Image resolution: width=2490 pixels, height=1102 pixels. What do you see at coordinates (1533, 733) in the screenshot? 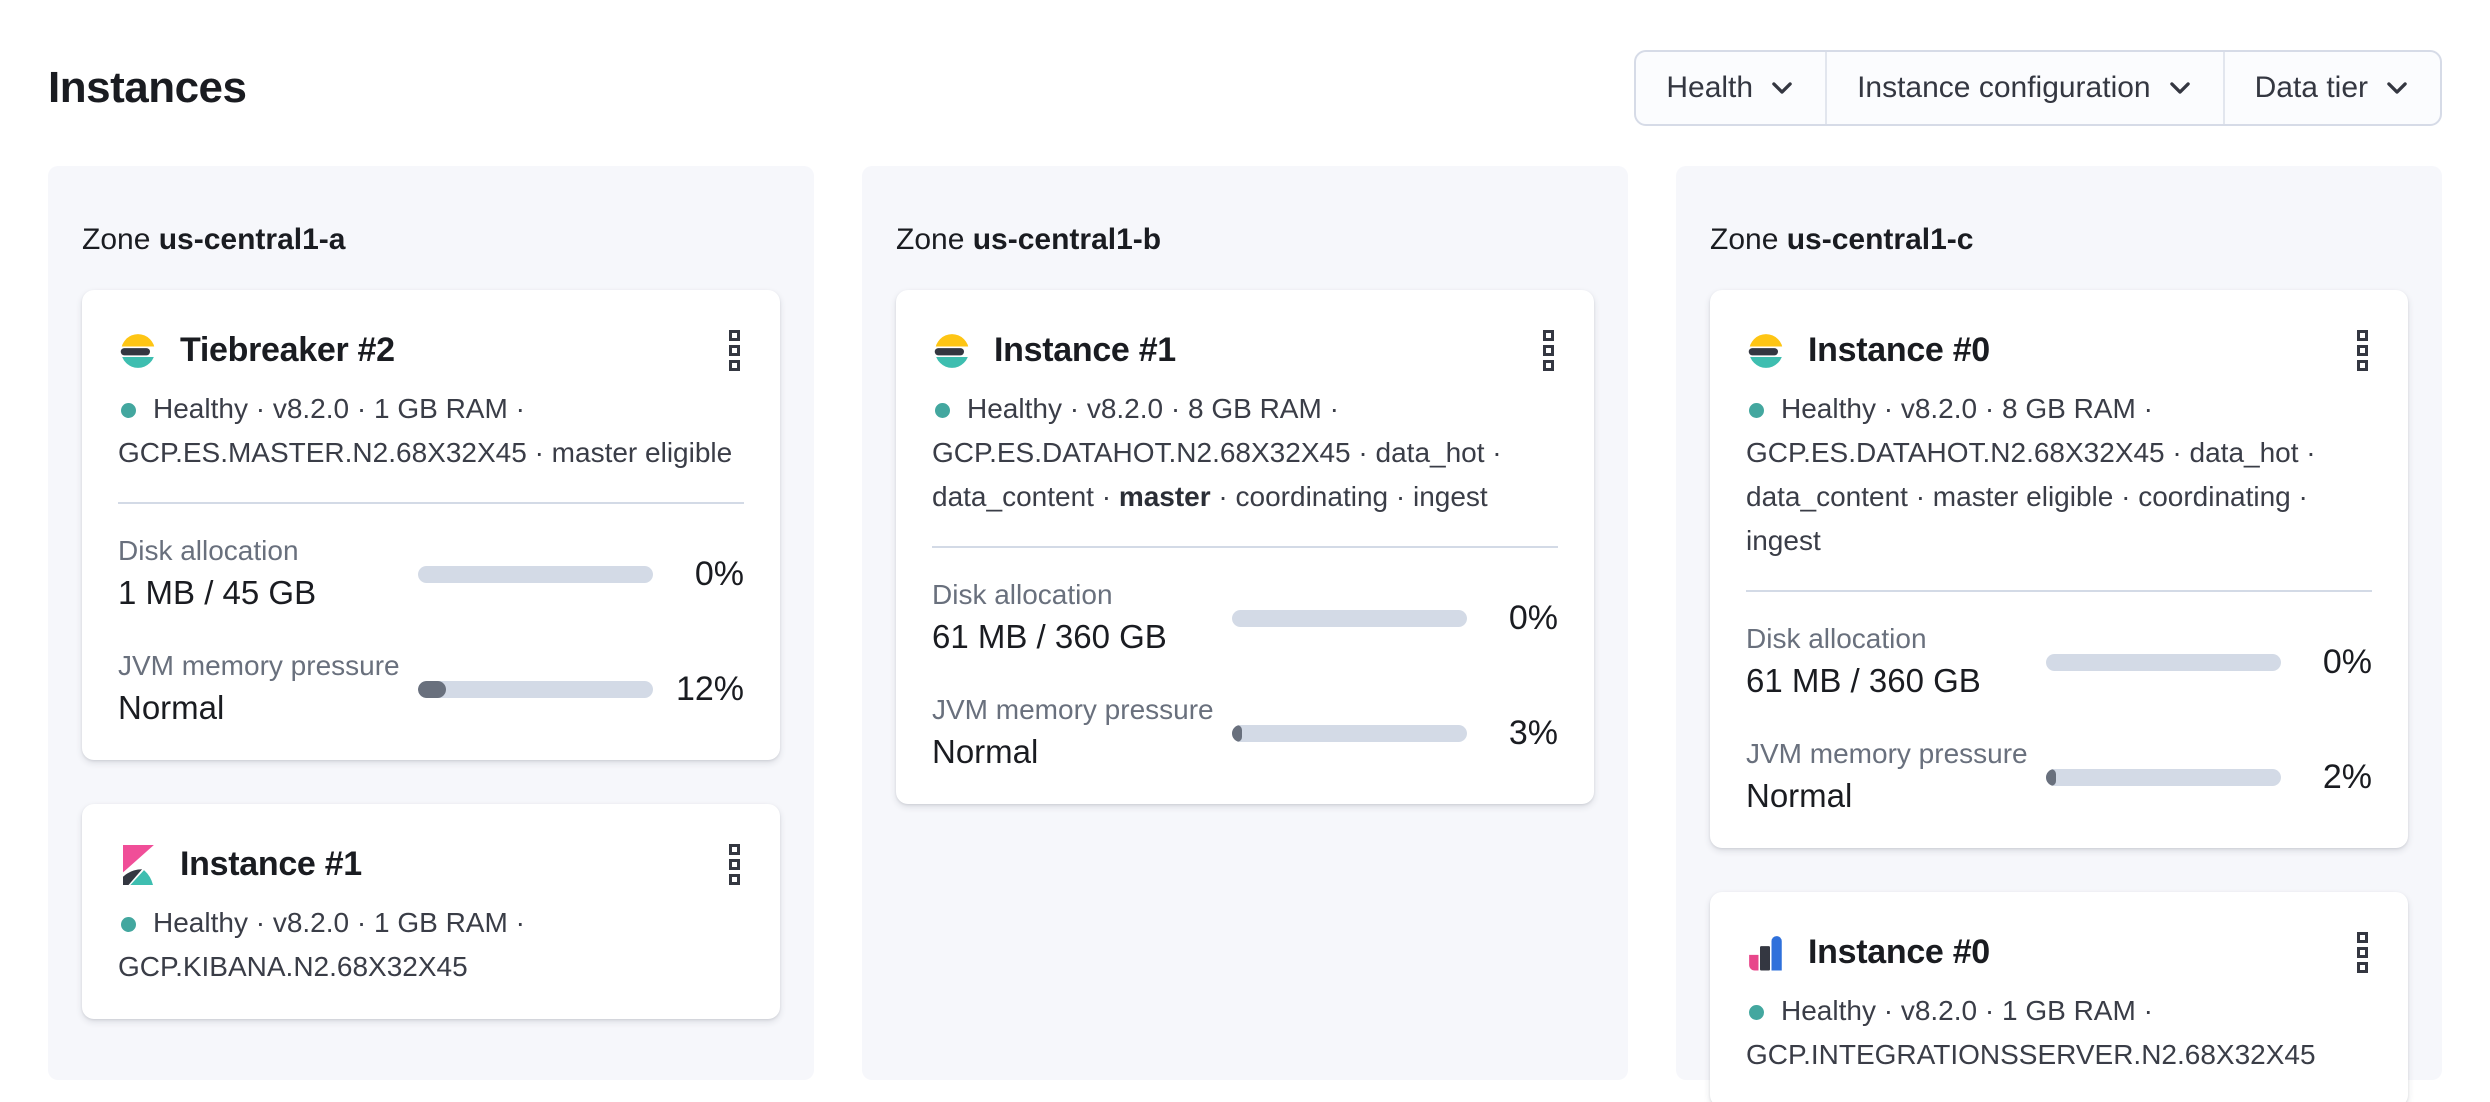
I see `jvm-pressure-percent: 3%` at bounding box center [1533, 733].